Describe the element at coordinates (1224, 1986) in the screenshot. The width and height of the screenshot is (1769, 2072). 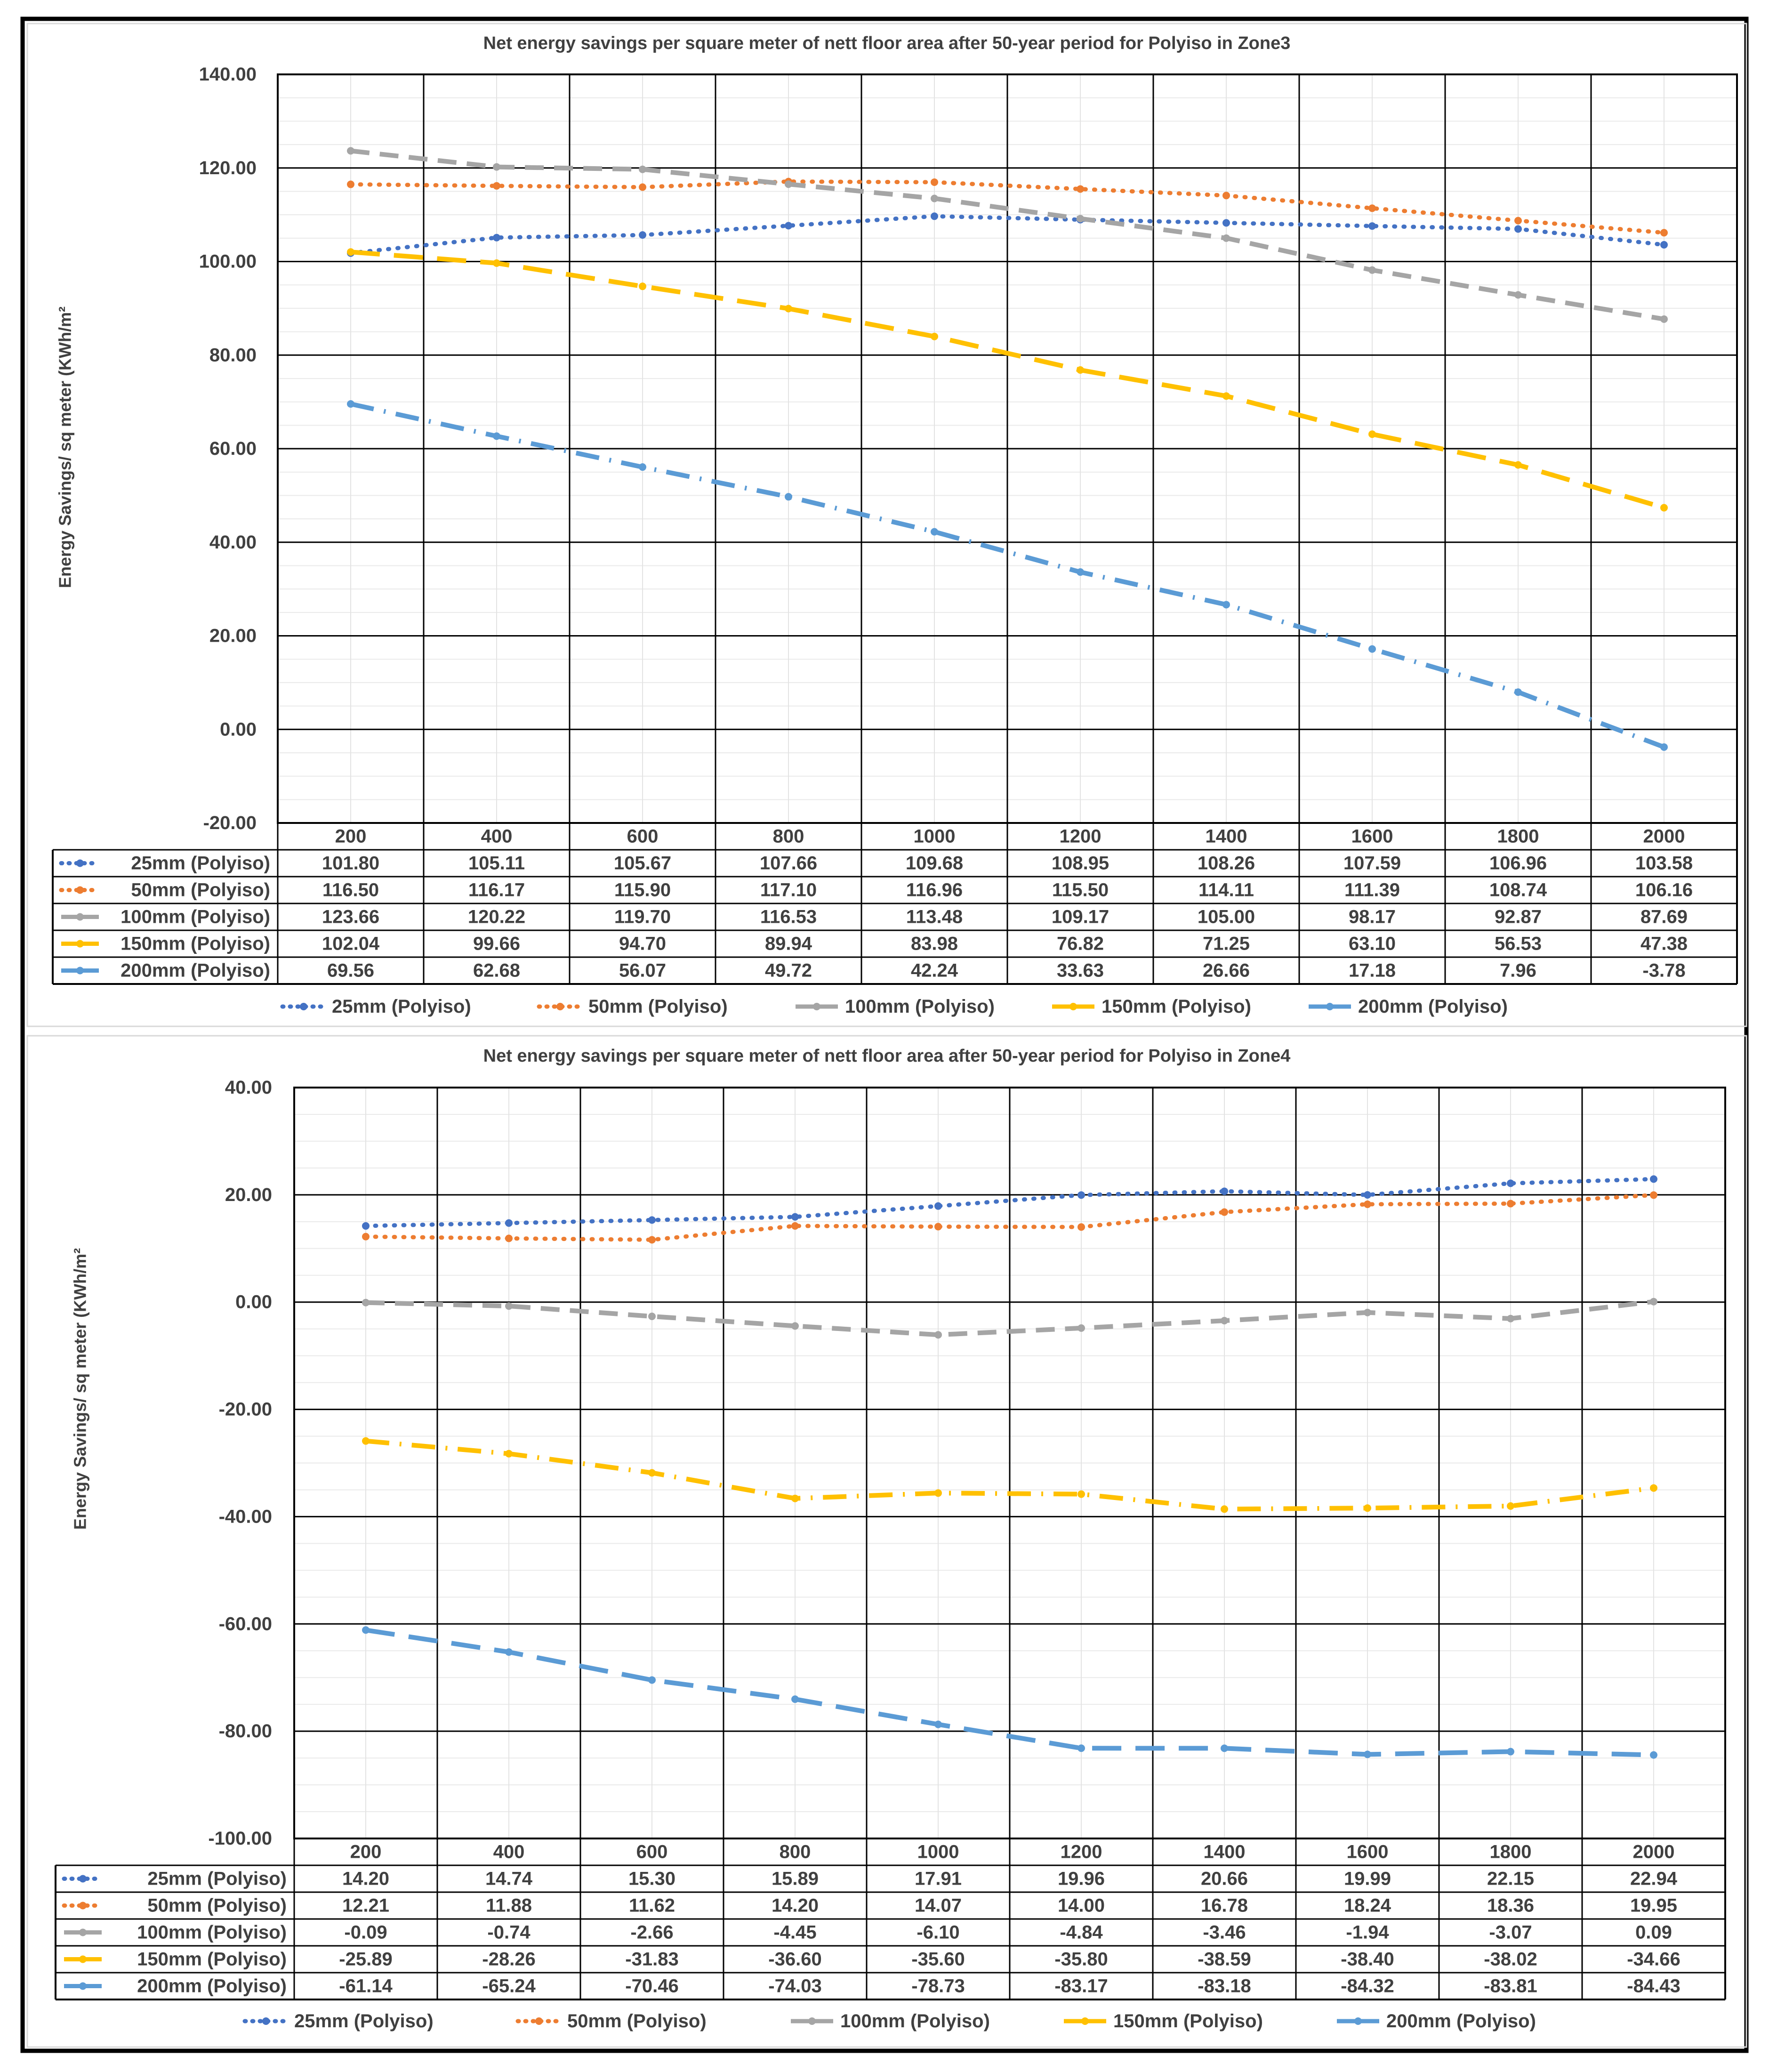
I see `table-cell-value: -83.18` at that location.